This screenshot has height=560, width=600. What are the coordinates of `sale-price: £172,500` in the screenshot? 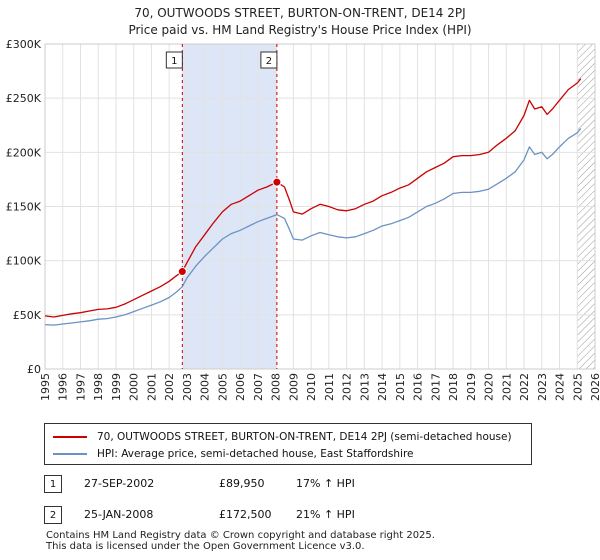 It's located at (245, 514).